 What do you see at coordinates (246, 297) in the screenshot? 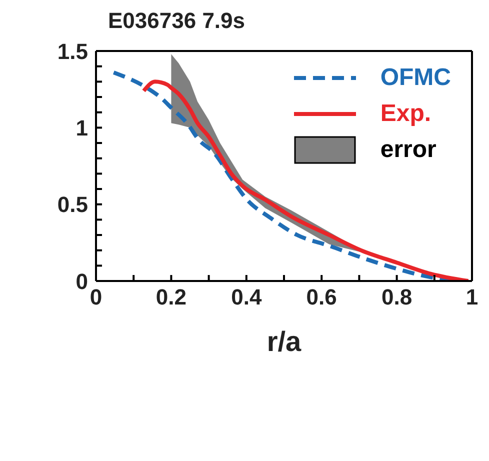
I see `x-tick-label: 0.4` at bounding box center [246, 297].